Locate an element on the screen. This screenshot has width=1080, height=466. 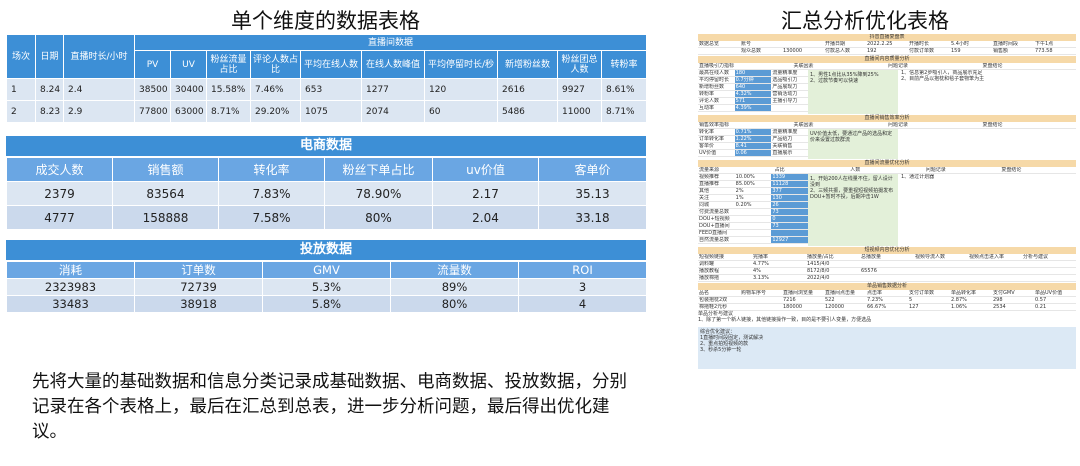
sheet-cell: 640 is located at coordinates (753, 87).